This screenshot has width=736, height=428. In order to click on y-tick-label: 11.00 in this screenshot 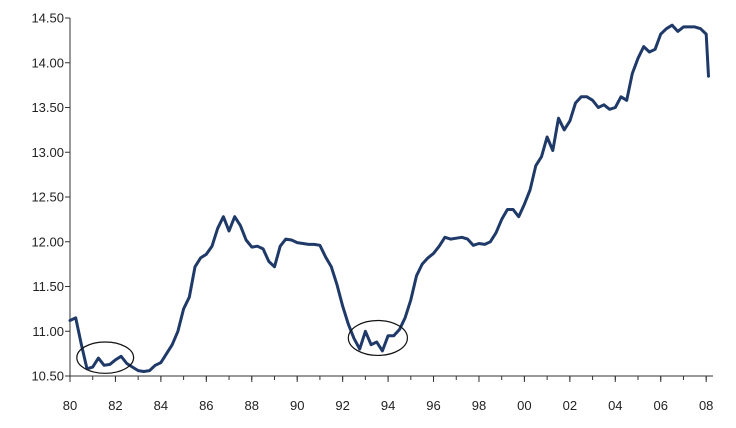, I will do `click(48, 331)`.